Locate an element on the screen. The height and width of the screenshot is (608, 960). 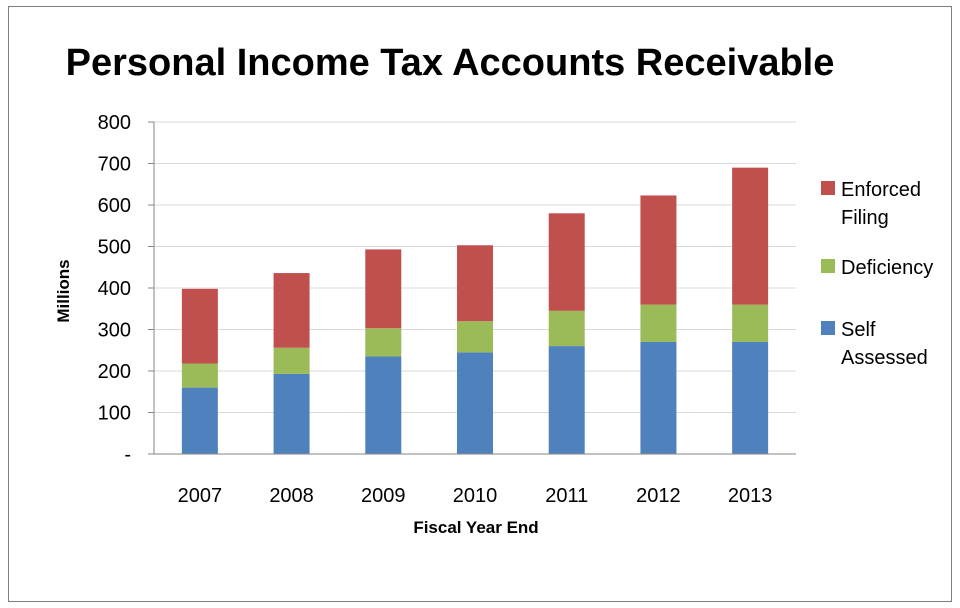
x-tick-label: 2007 is located at coordinates (200, 496).